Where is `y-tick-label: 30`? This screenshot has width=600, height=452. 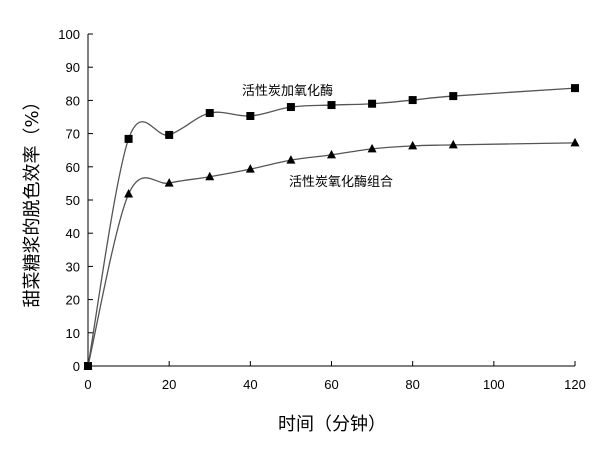 y-tick-label: 30 is located at coordinates (73, 266).